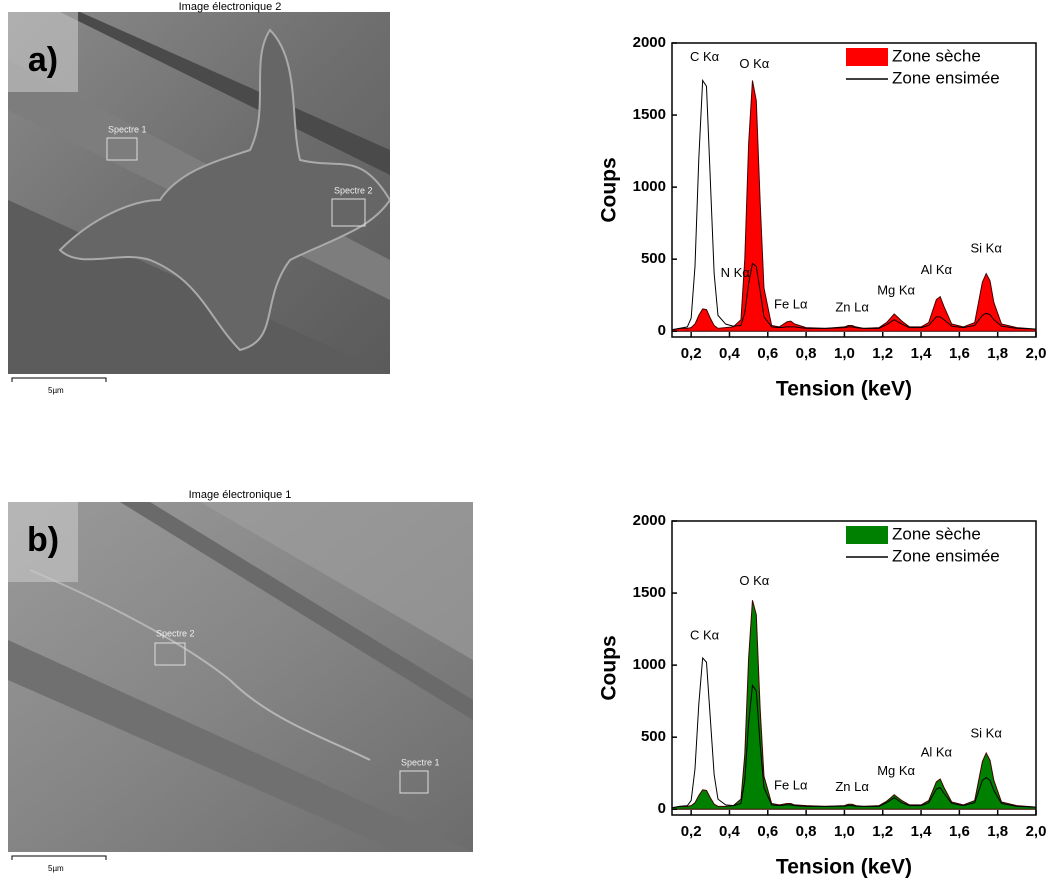 This screenshot has height=880, width=1049. I want to click on panel-label: b), so click(43, 540).